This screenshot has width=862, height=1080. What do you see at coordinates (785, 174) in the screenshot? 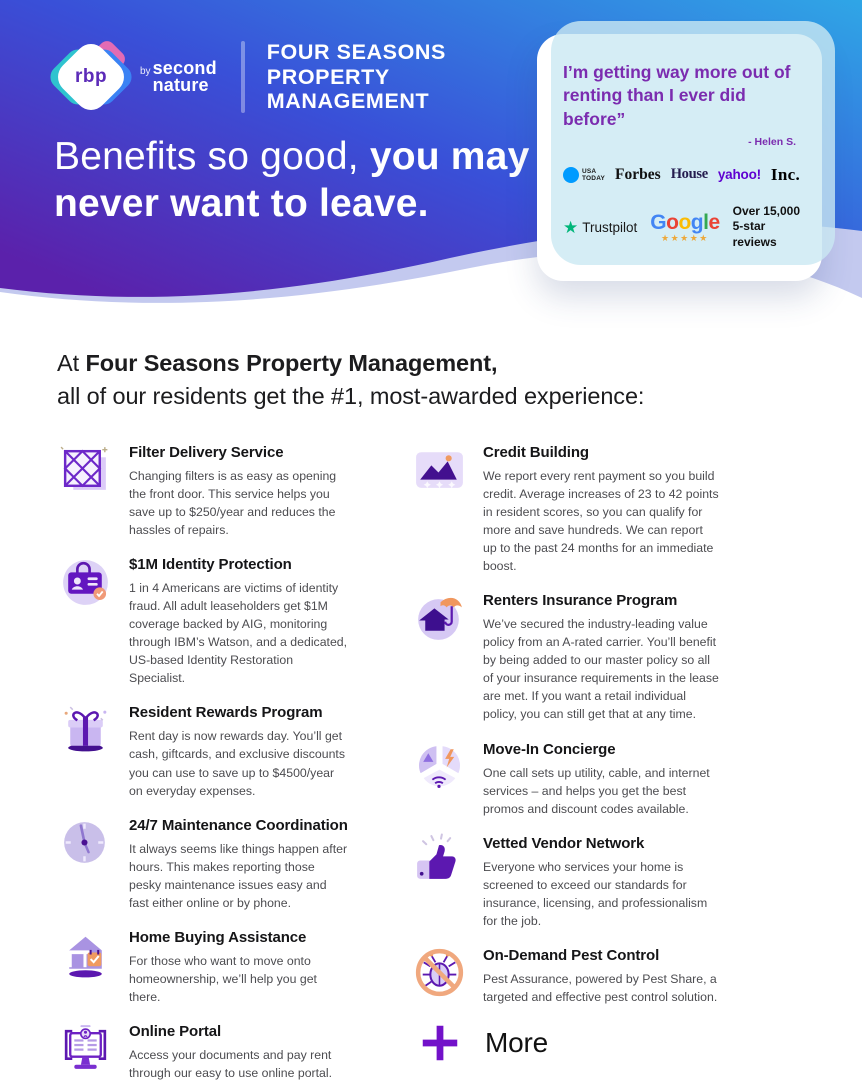
I see `inc-logo: Inc.` at bounding box center [785, 174].